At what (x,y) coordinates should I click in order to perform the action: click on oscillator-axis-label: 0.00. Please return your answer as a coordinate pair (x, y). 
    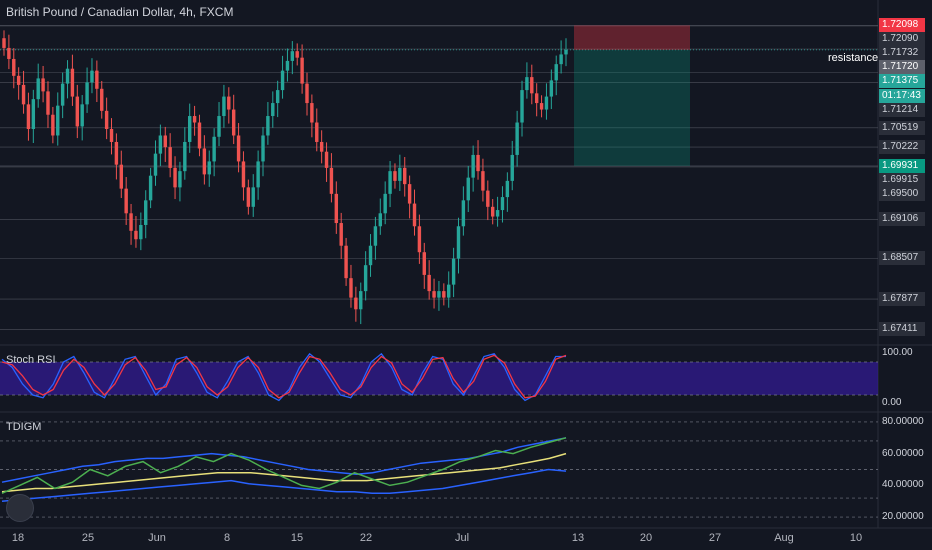
    Looking at the image, I should click on (892, 402).